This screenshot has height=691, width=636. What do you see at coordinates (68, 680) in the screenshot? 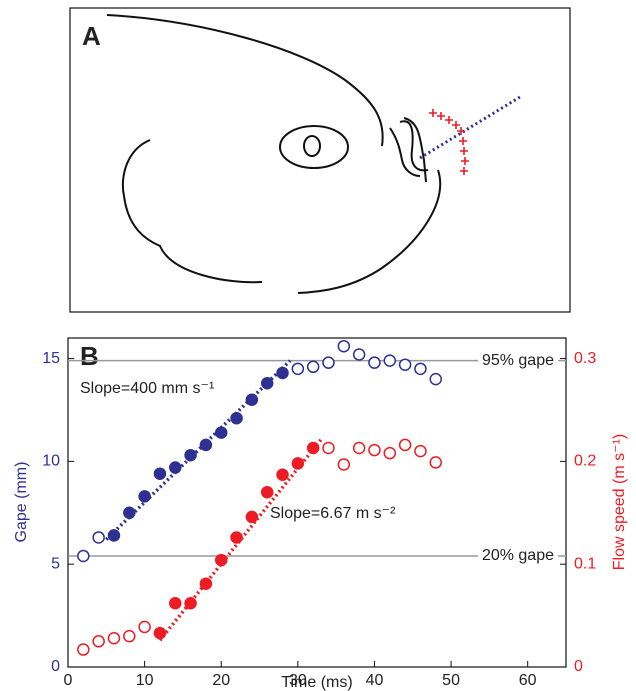
I see `x-tick-label: 0` at bounding box center [68, 680].